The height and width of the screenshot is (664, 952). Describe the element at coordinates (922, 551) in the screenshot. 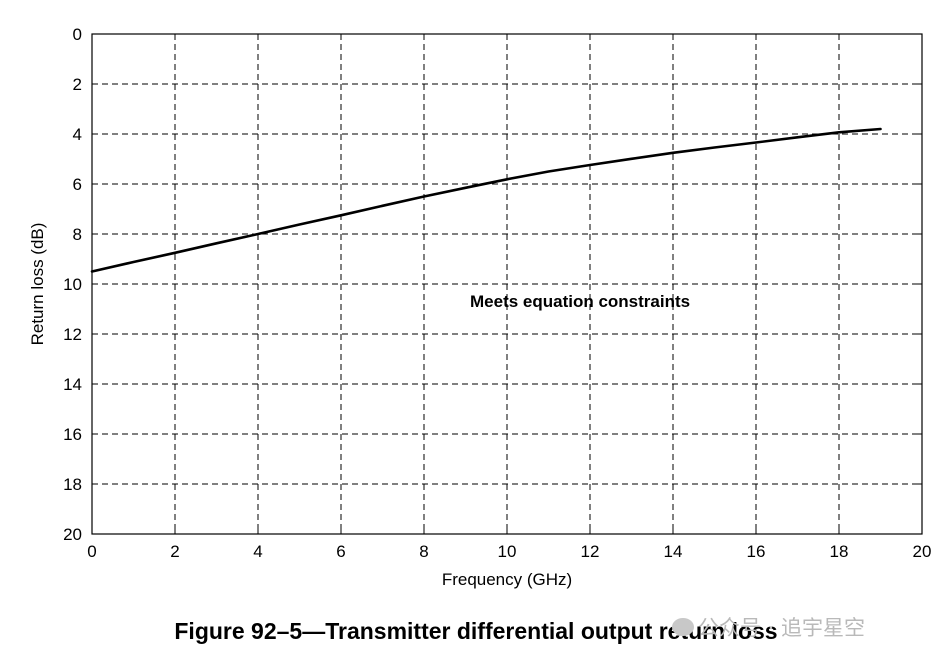

I see `x-tick-label: 20` at that location.